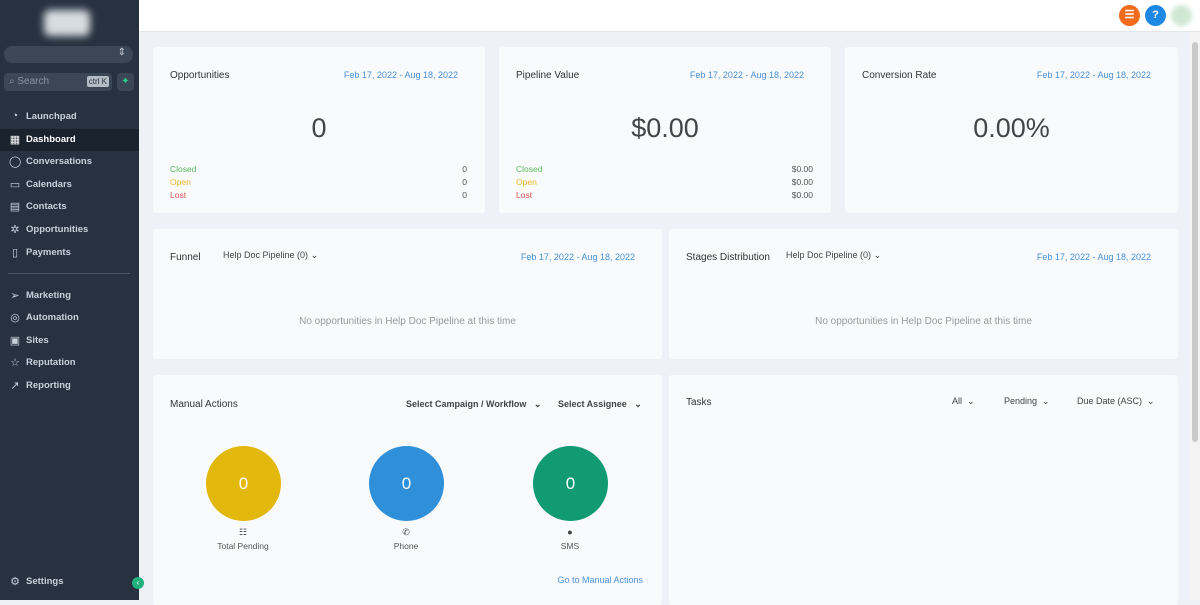 Image resolution: width=1200 pixels, height=605 pixels. I want to click on nav-label: Automation, so click(52, 317).